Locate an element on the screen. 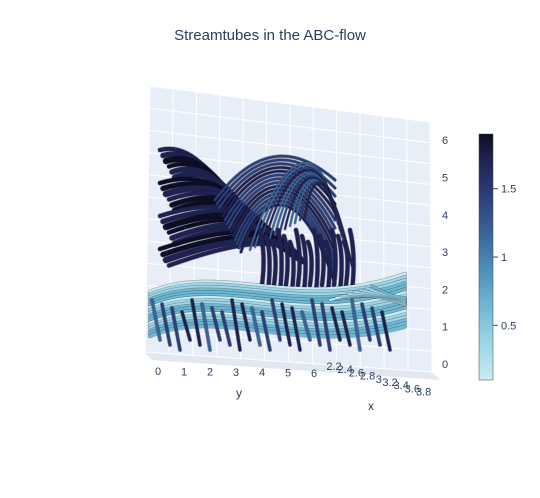 This screenshot has width=540, height=498. y-tick-label: 4 is located at coordinates (262, 373).